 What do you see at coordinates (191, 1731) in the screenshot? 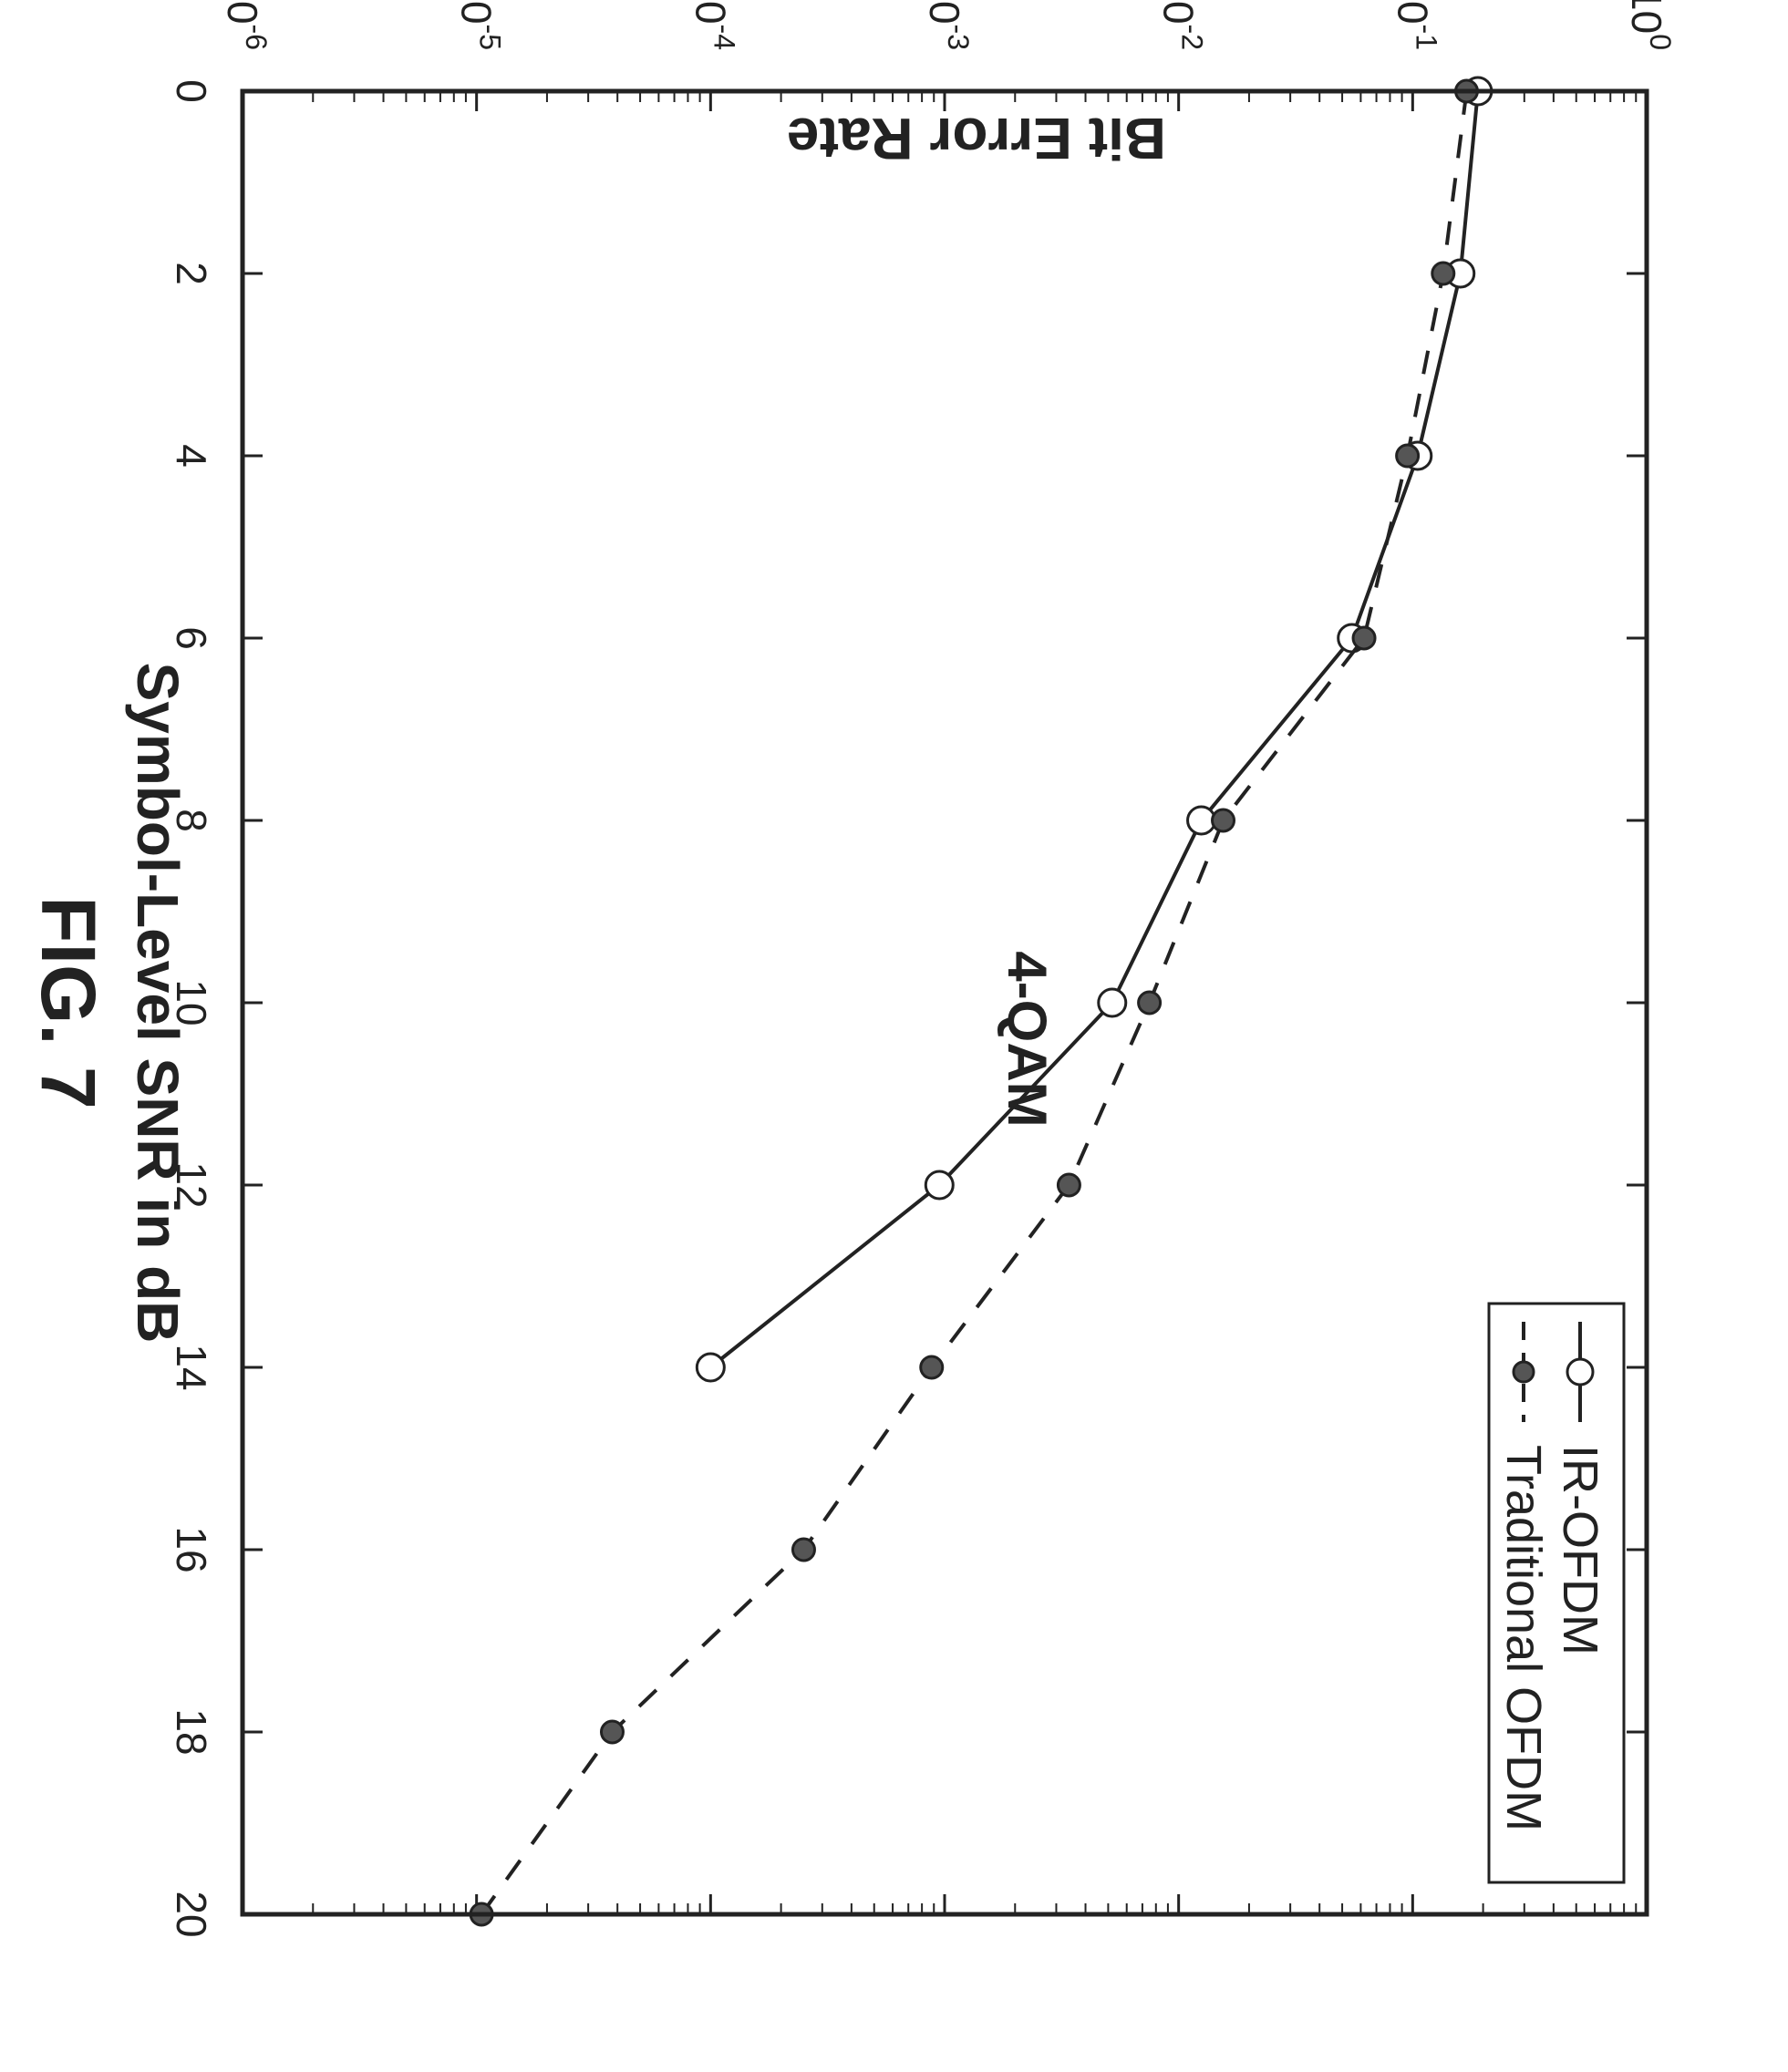
I see `x-tick-label: 18` at bounding box center [191, 1731].